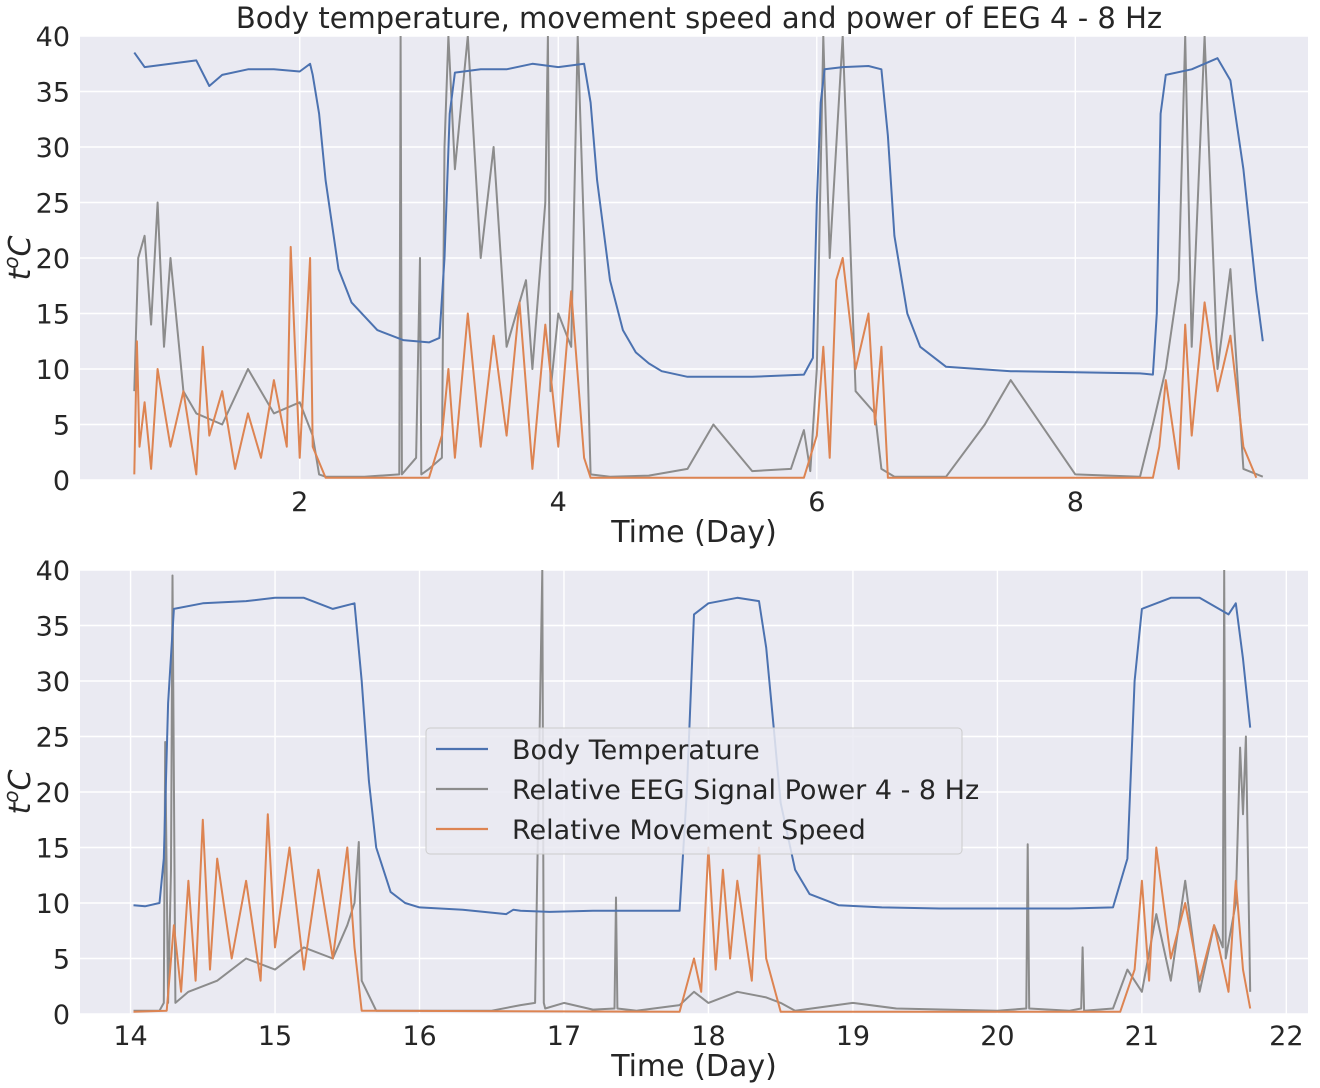 This screenshot has width=1320, height=1088. I want to click on legend-box, so click(694, 791).